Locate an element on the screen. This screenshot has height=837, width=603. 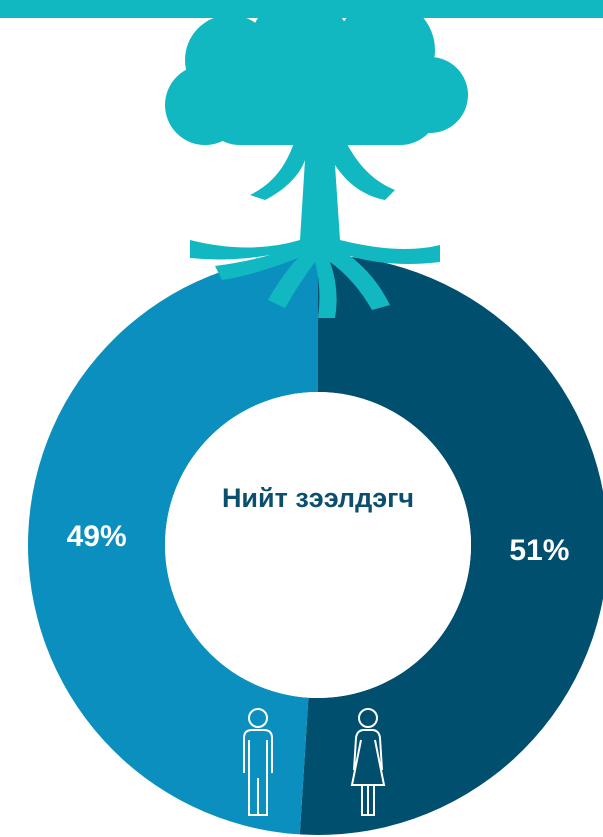
center-label: Нийт зээлдэгч is located at coordinates (318, 498).